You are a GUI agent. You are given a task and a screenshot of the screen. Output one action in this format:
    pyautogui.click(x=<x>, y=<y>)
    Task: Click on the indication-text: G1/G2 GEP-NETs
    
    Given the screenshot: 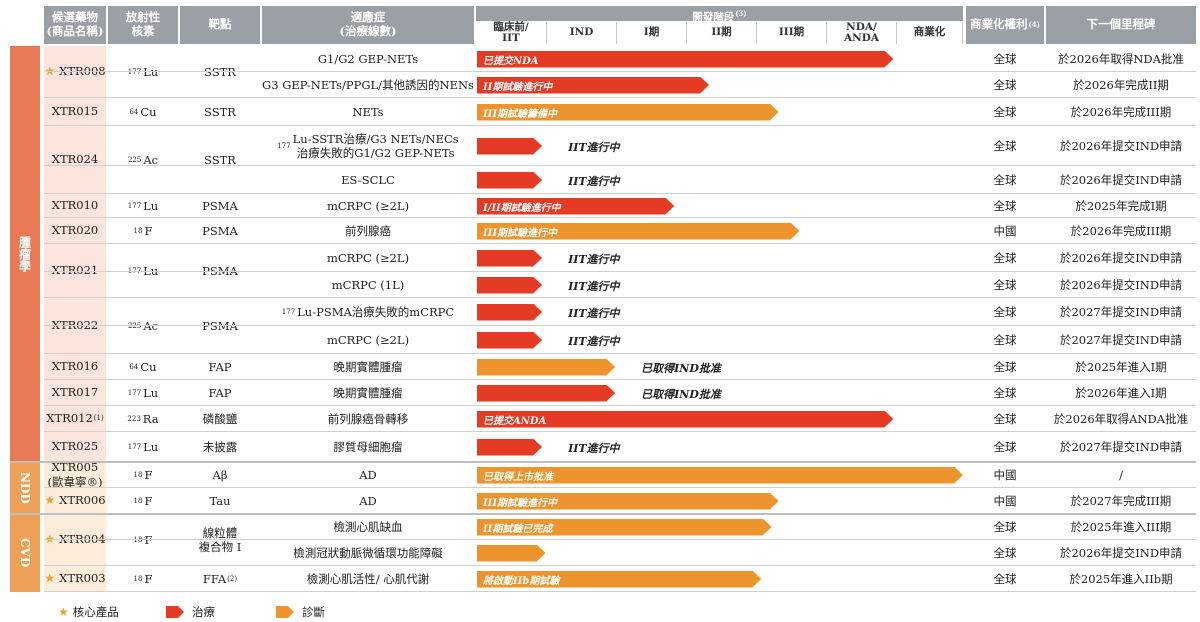 What is the action you would take?
    pyautogui.click(x=368, y=58)
    